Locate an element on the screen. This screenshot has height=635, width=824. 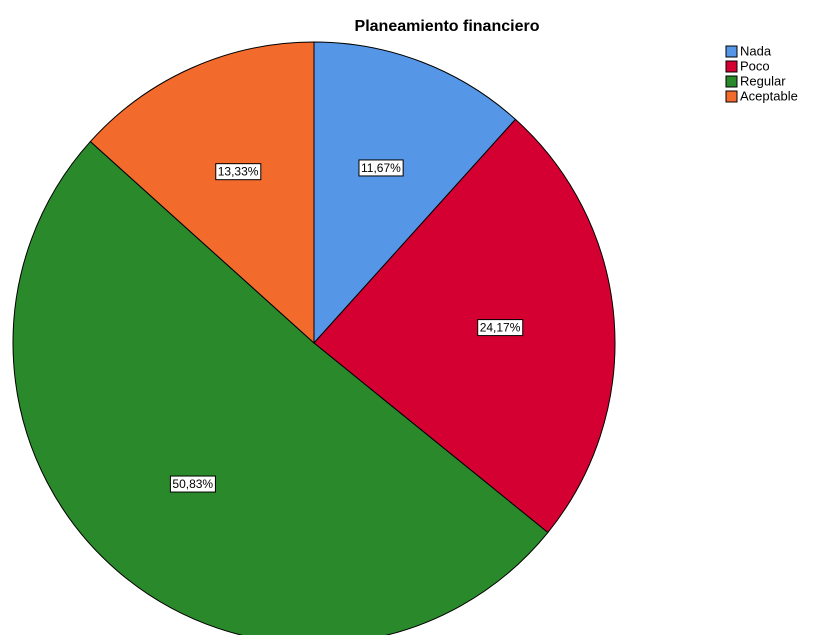
legend-label: Regular is located at coordinates (763, 80).